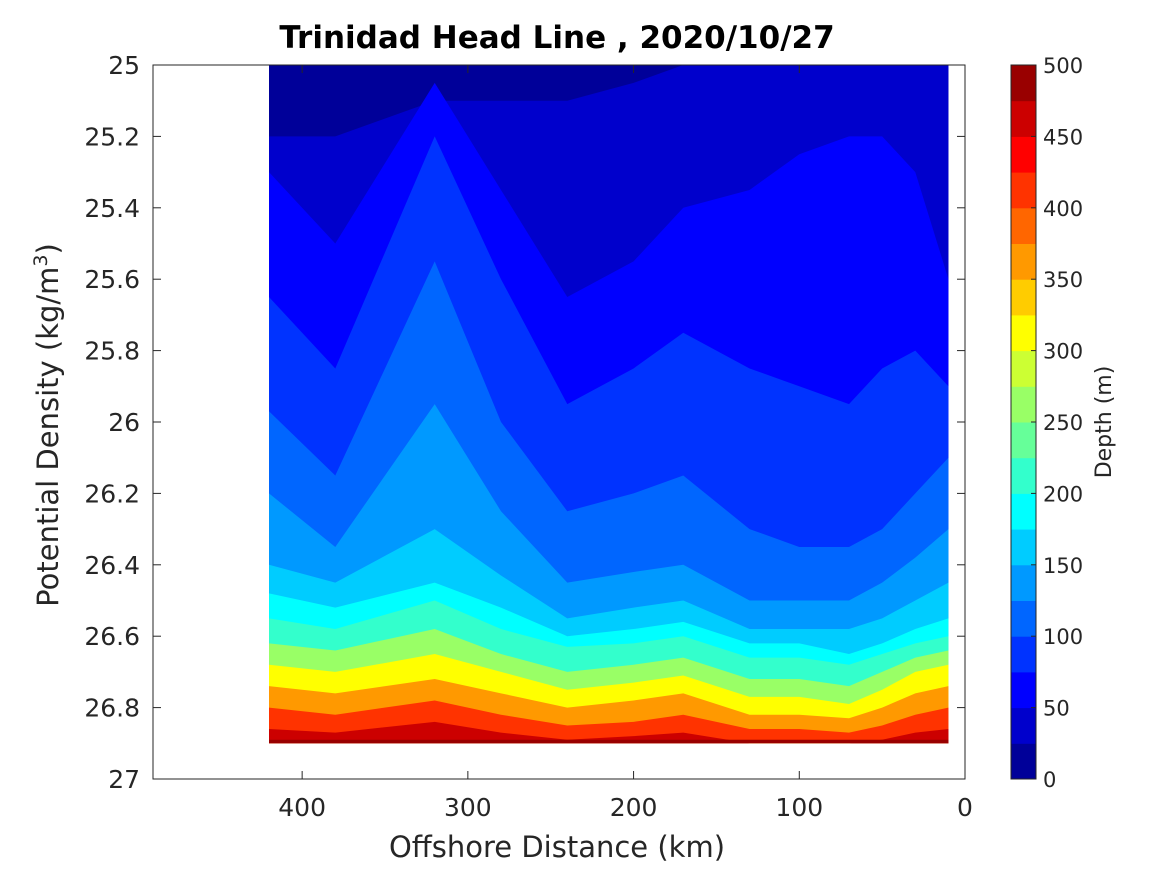  Describe the element at coordinates (1063, 280) in the screenshot. I see `colorbar-tick-label: 350` at that location.